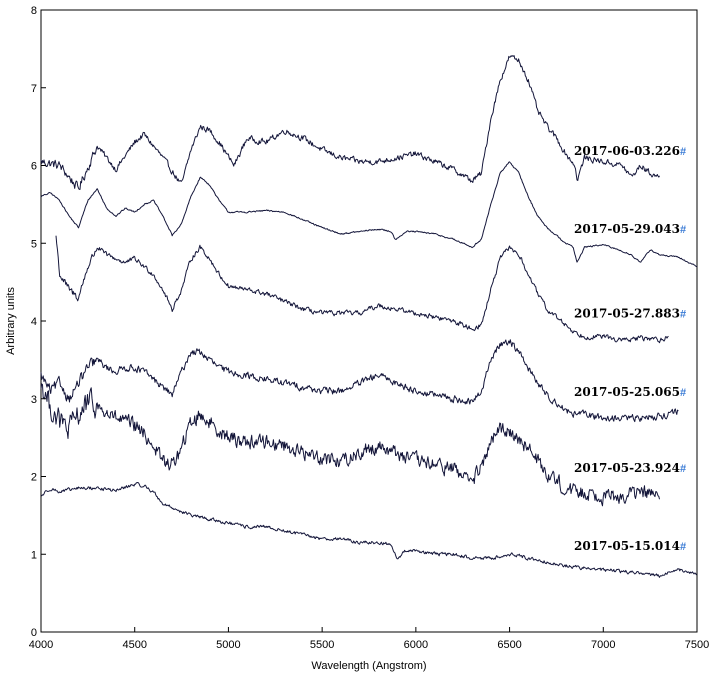 The height and width of the screenshot is (686, 721). What do you see at coordinates (697, 645) in the screenshot?
I see `x-tick-label: 7500` at bounding box center [697, 645].